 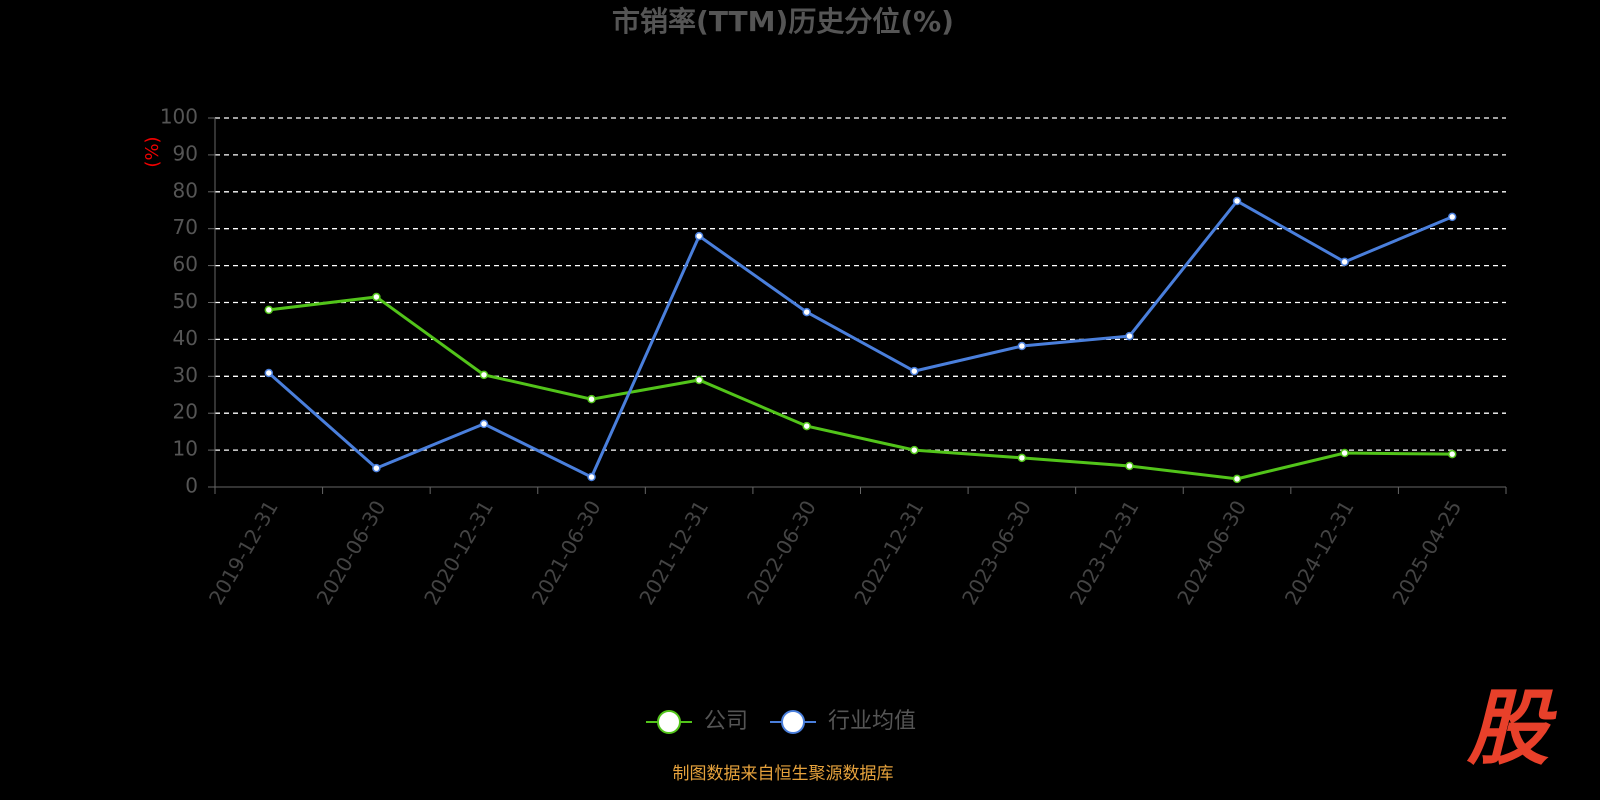 What do you see at coordinates (185, 153) in the screenshot?
I see `y-tick-label: 90` at bounding box center [185, 153].